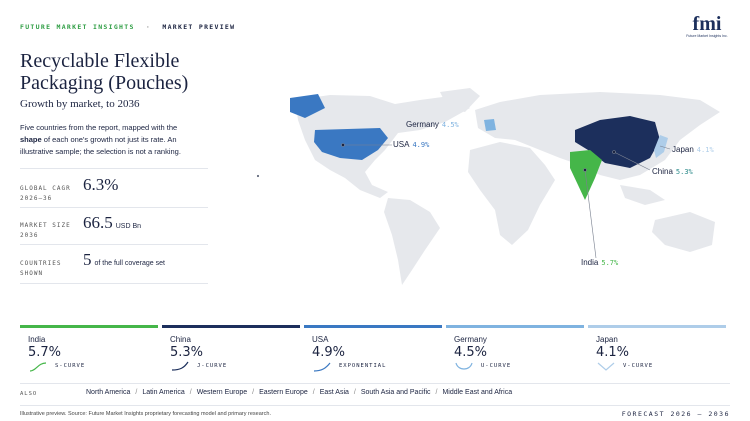 This screenshot has height=421, width=750. Describe the element at coordinates (180, 339) in the screenshot. I see `market-name: China` at that location.